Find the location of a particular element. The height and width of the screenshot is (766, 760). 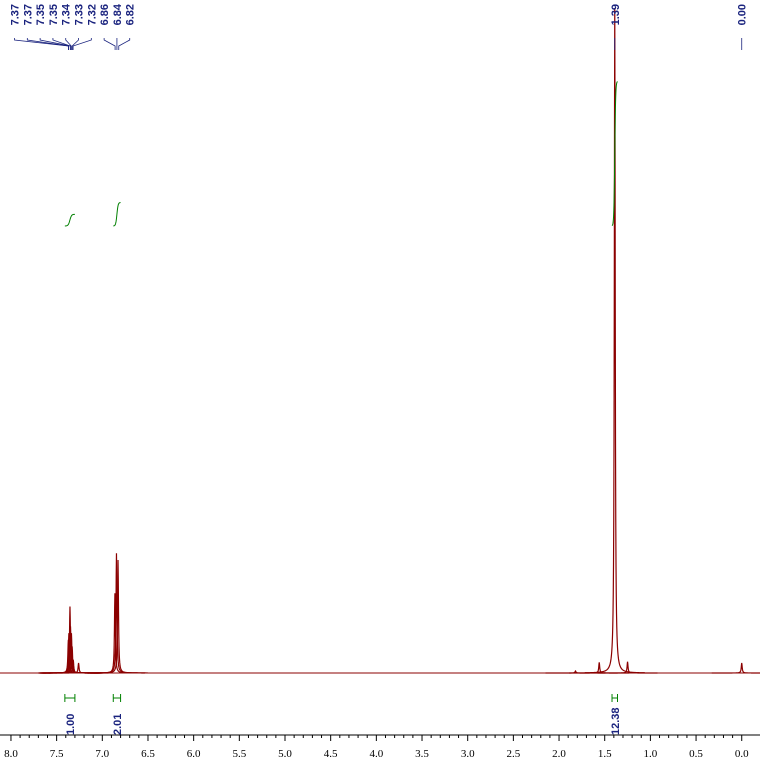

x-tick-label: 2.5 is located at coordinates (513, 754).